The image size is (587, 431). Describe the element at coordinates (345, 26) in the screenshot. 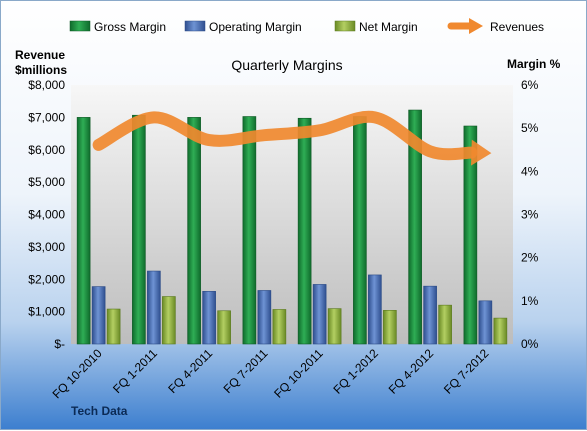

I see `legend-swatch-net-margin` at that location.